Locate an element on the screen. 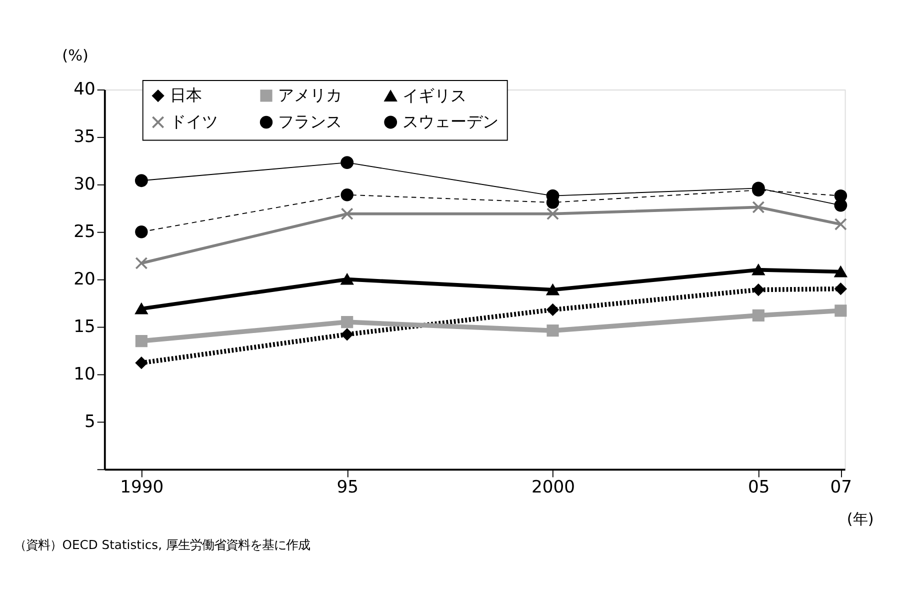 The height and width of the screenshot is (601, 897). legend-label: イギリス is located at coordinates (434, 95).